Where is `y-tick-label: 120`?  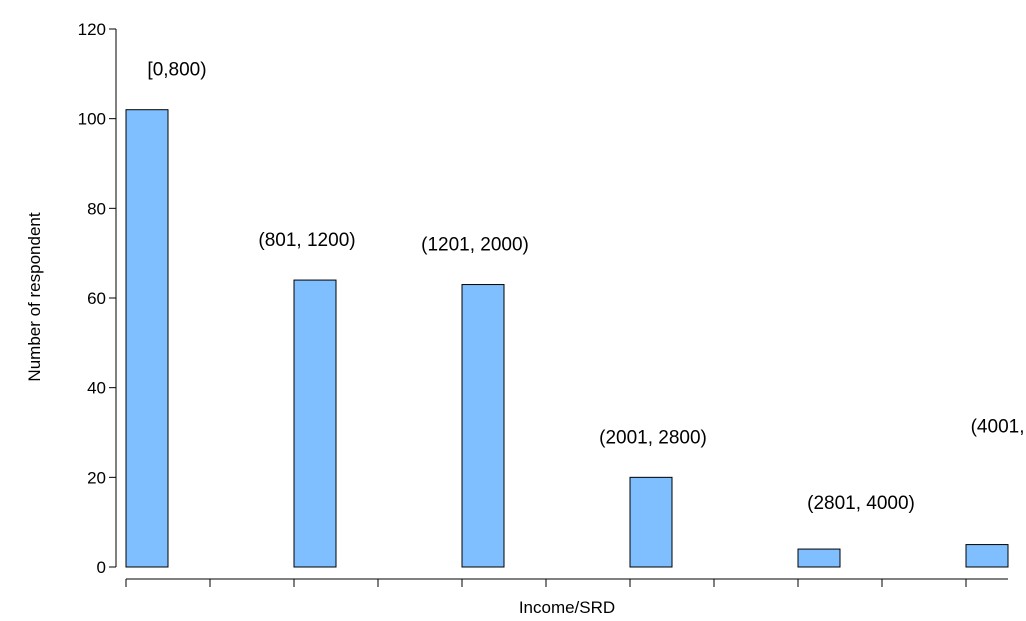
y-tick-label: 120 is located at coordinates (92, 29).